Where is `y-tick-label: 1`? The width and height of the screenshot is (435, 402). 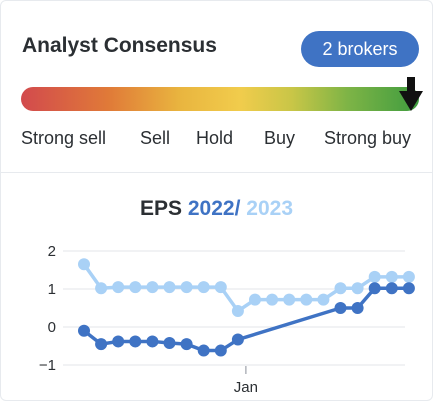
y-tick-label: 1 is located at coordinates (52, 289).